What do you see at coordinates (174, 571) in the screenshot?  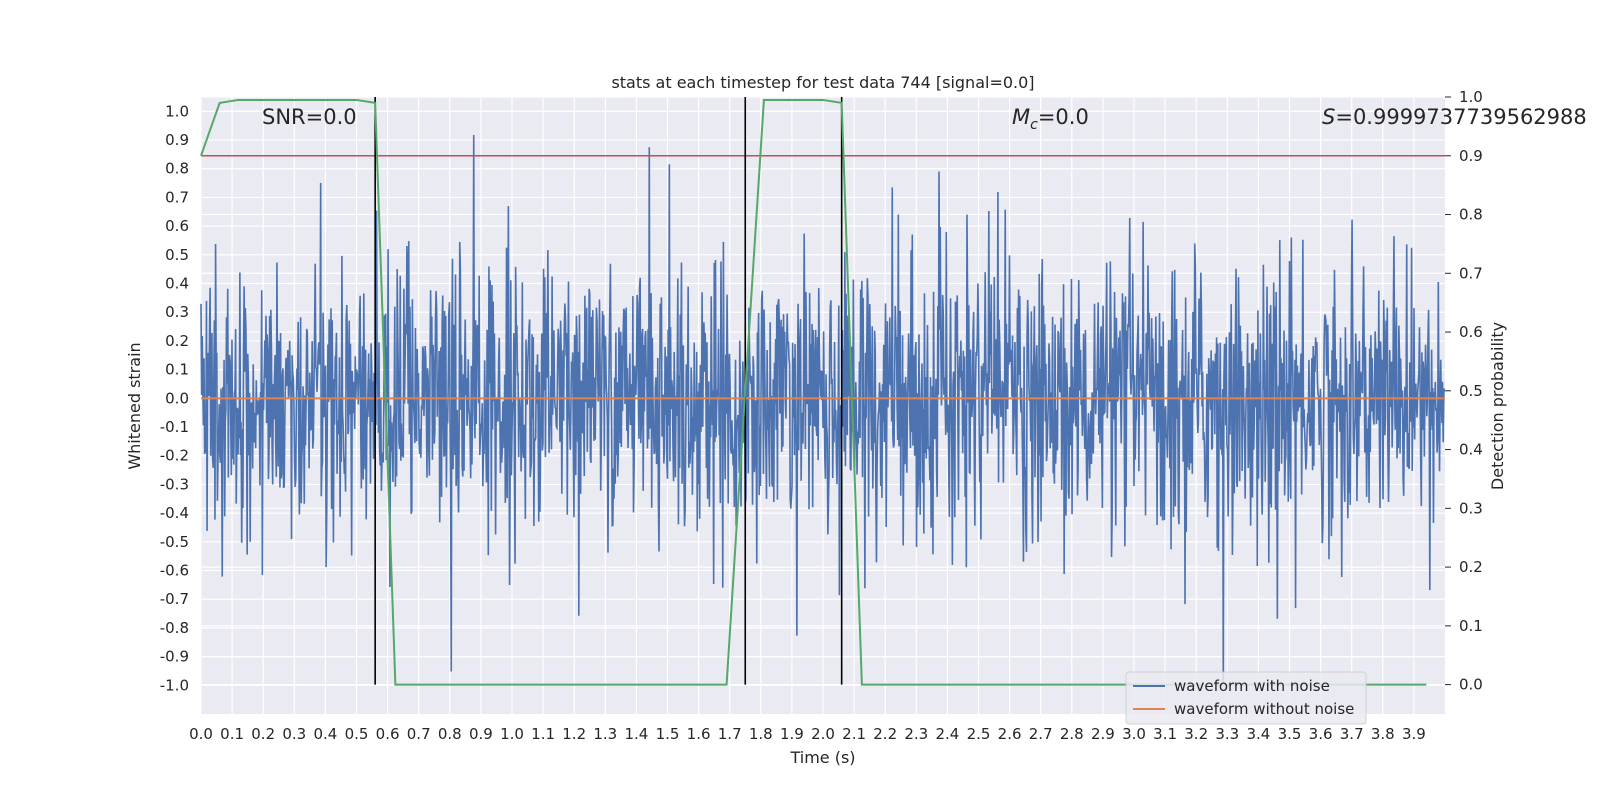 I see `y-tick-label-left: -0.6` at bounding box center [174, 571].